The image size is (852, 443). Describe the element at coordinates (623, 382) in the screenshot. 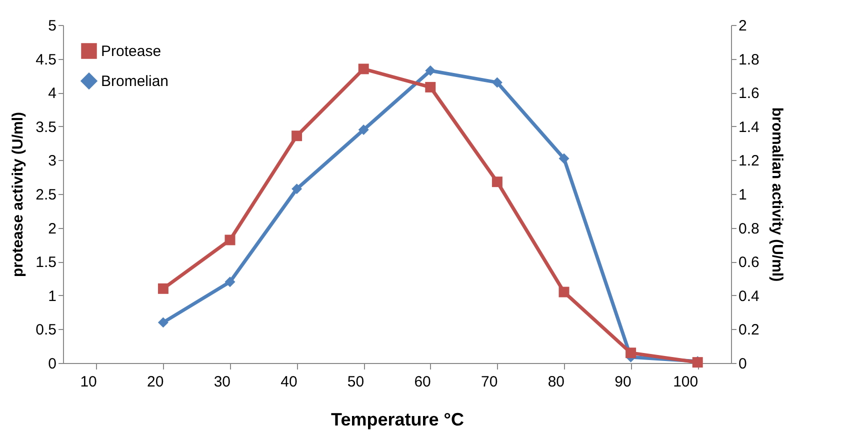

I see `x-tick-label: 90` at that location.